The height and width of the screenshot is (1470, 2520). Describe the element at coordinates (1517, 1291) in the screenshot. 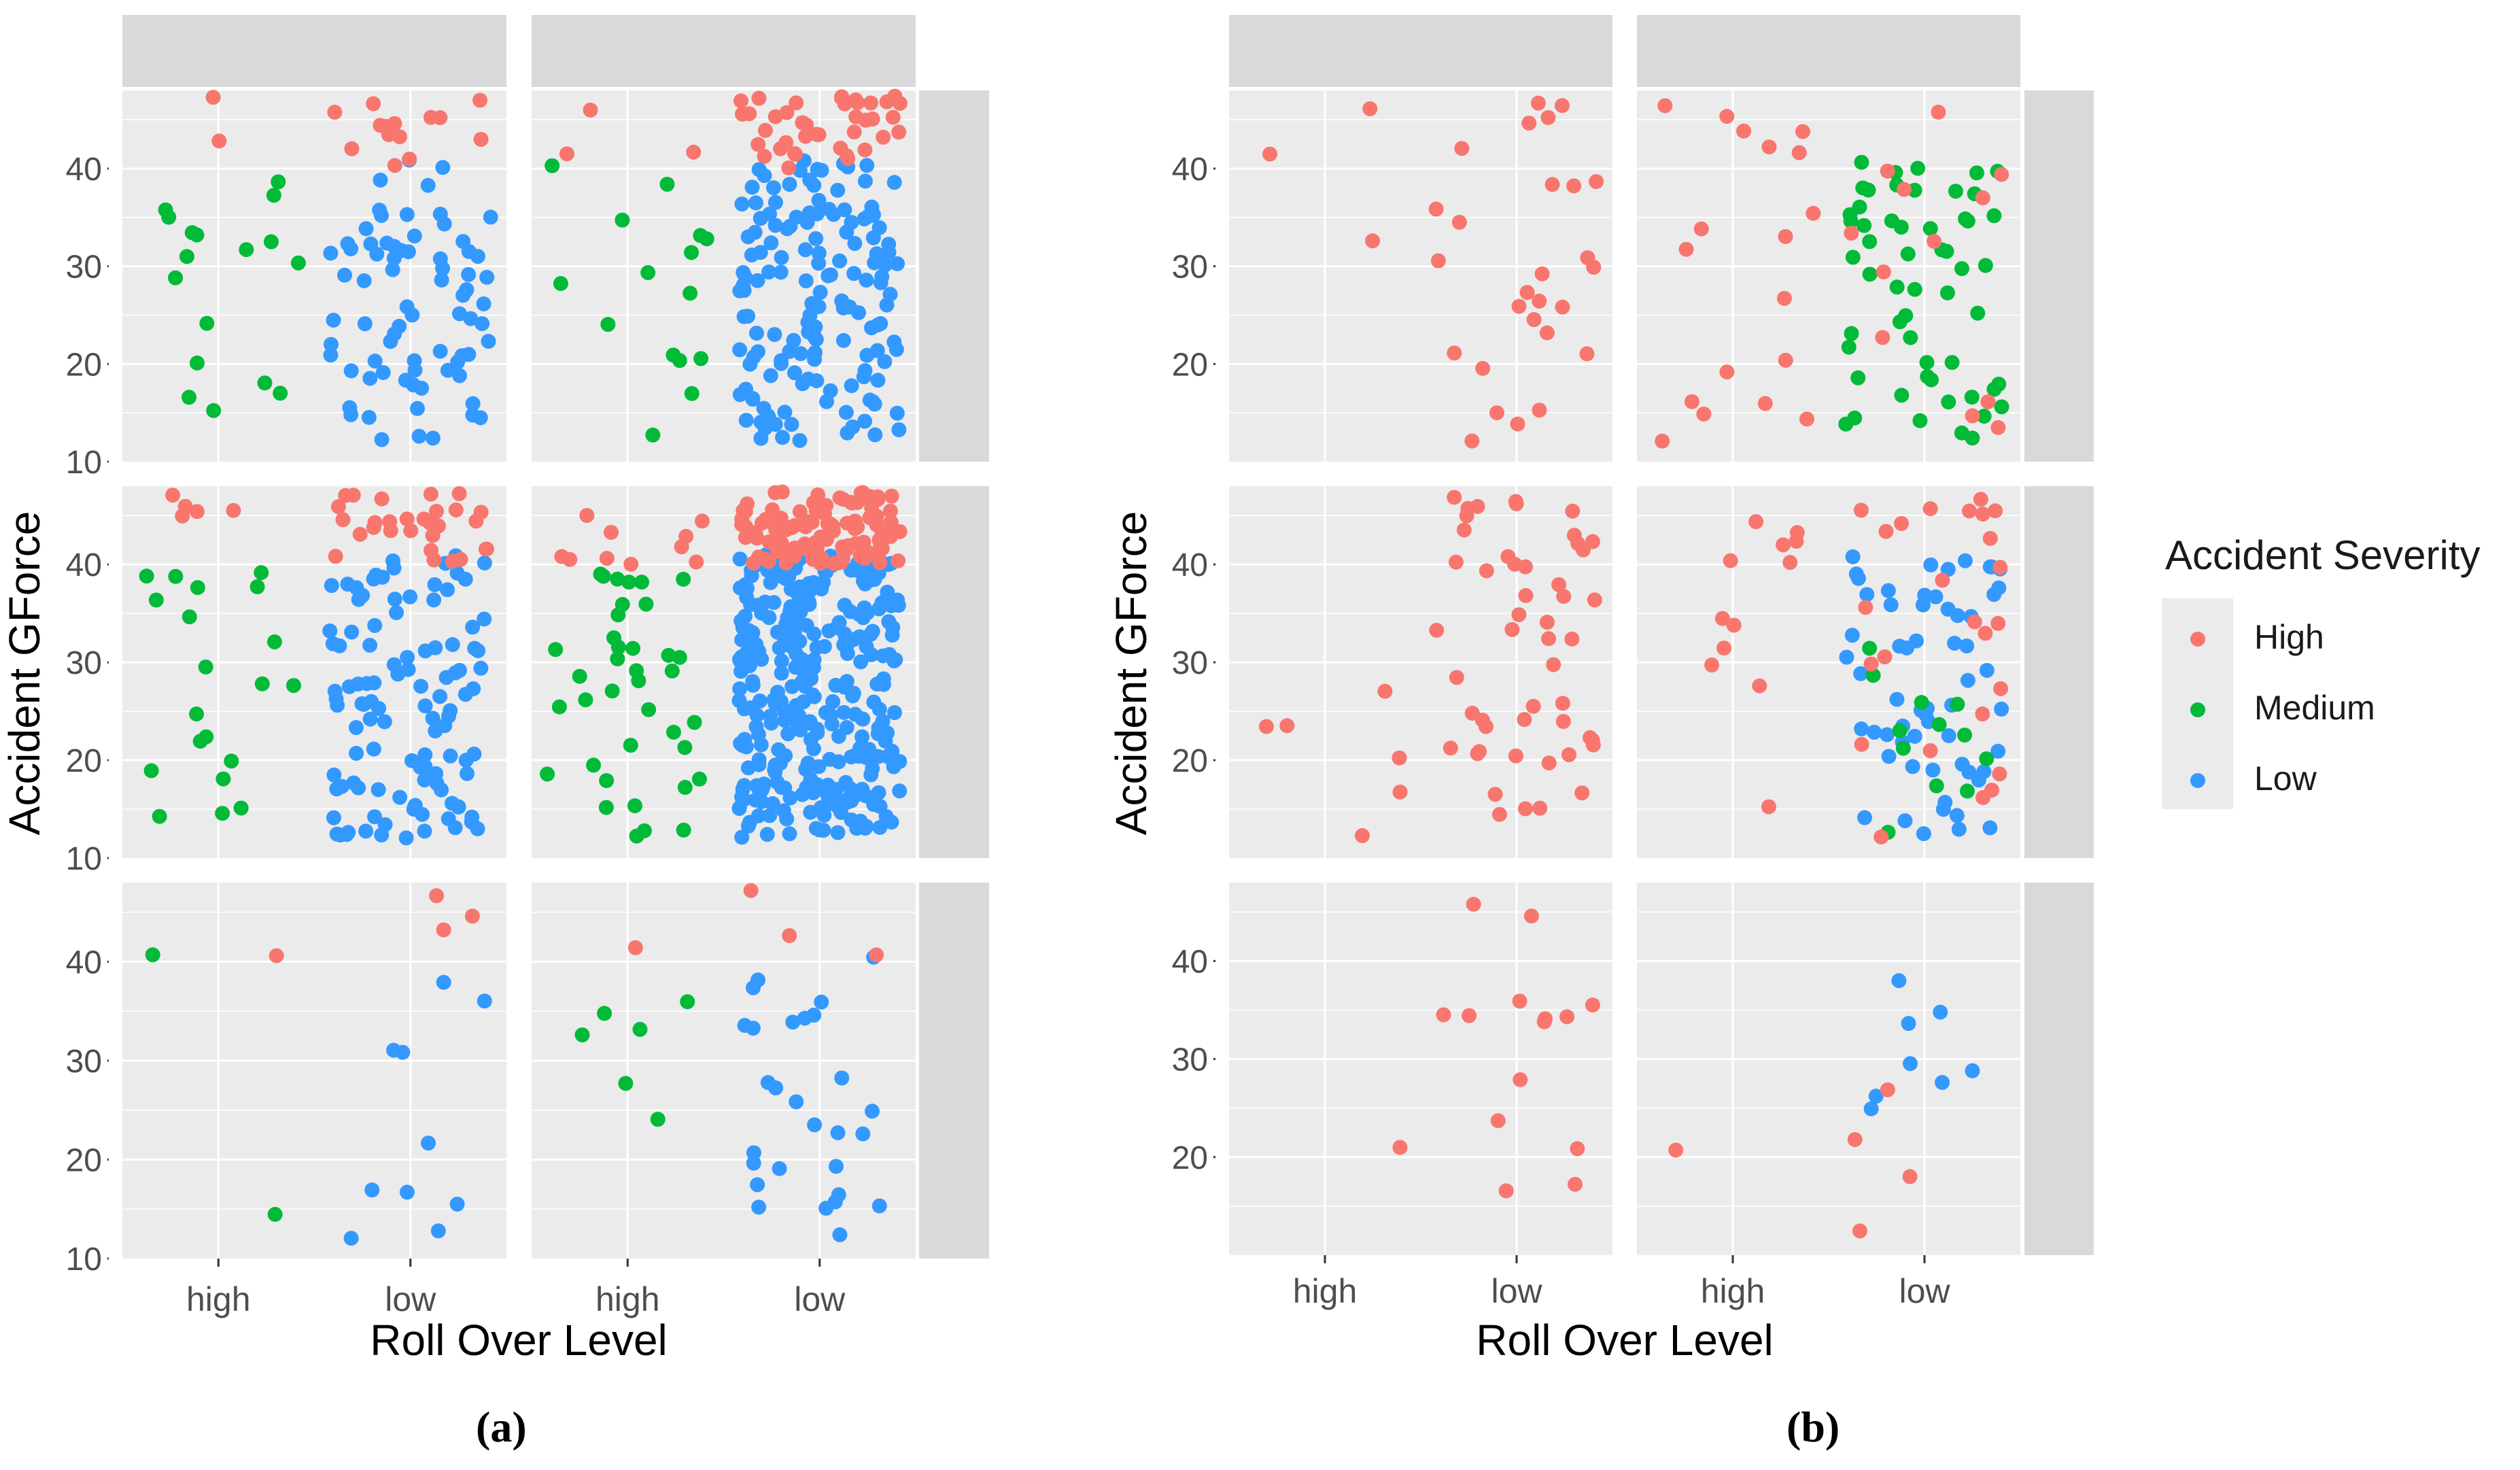

I see `x-tick-label: low` at that location.